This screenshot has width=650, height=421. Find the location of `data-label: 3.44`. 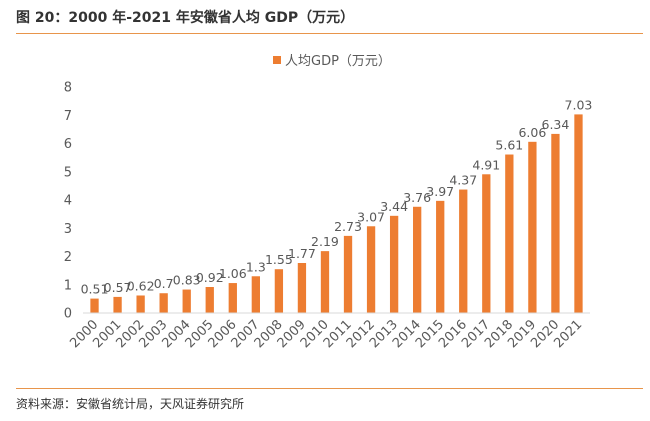

data-label: 3.44 is located at coordinates (394, 206).